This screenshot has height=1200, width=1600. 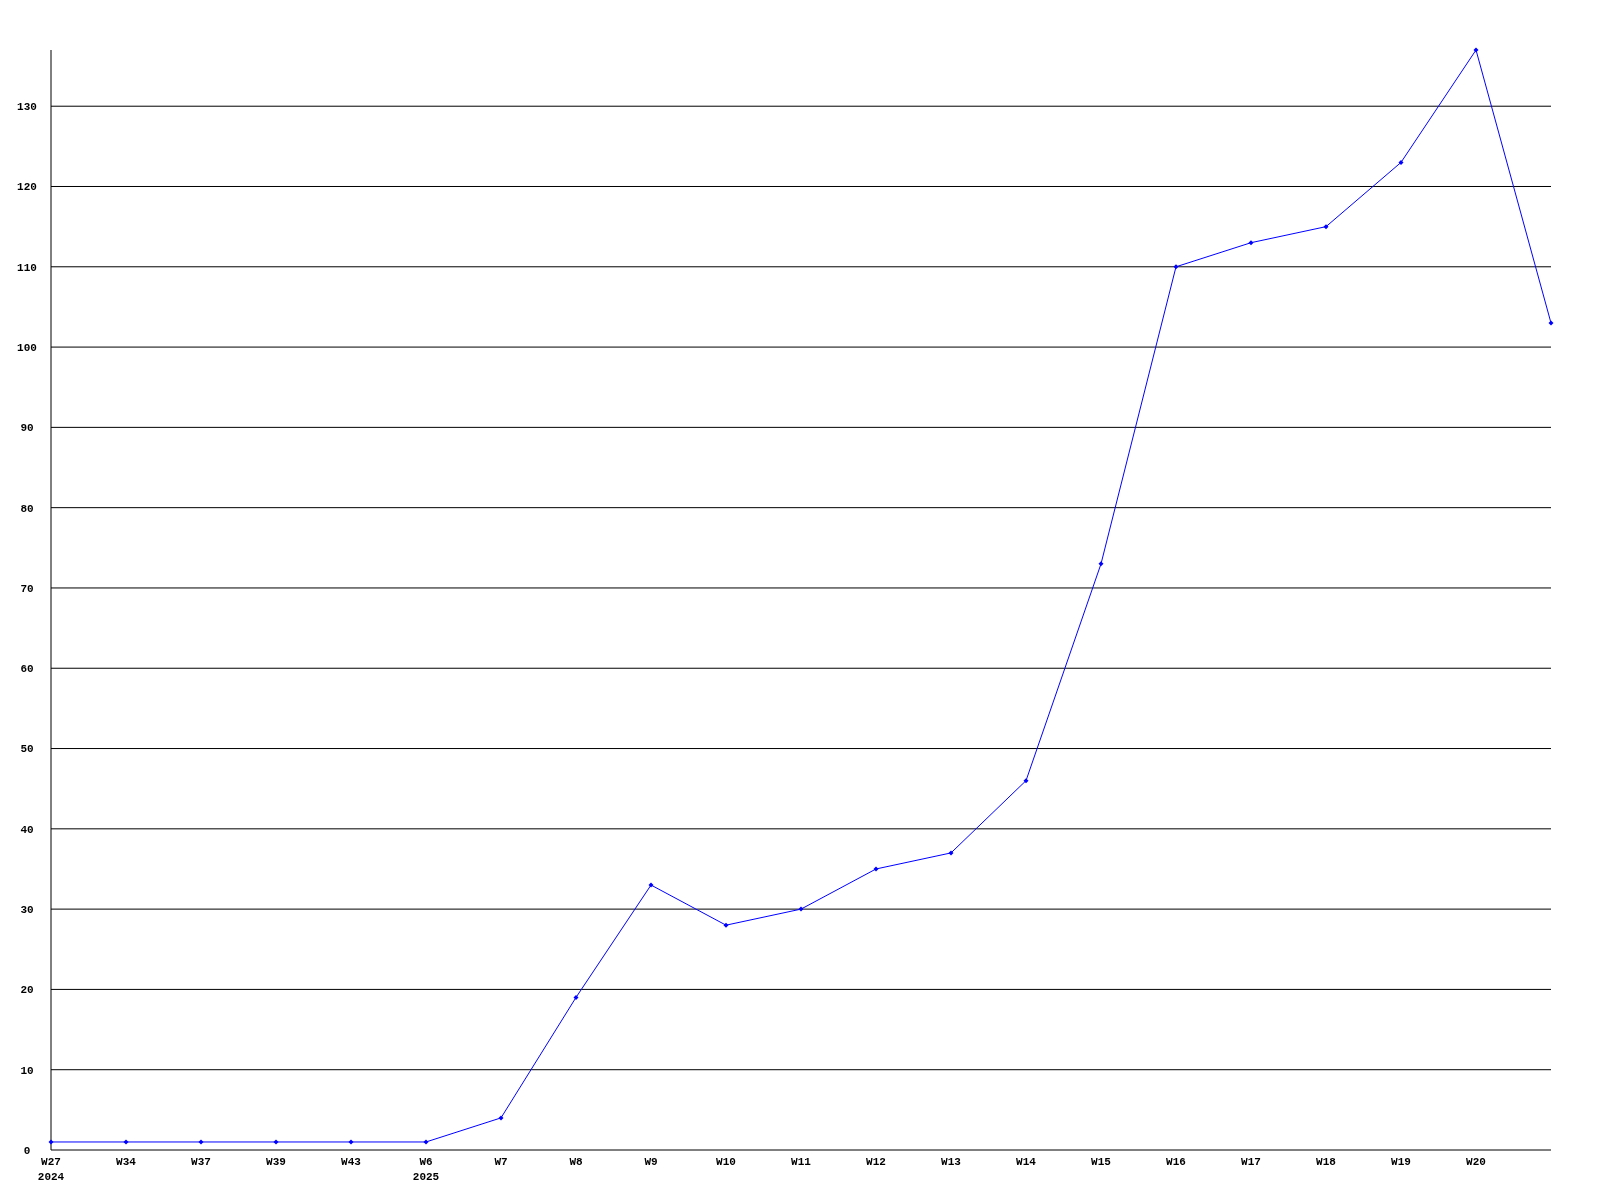 What do you see at coordinates (276, 1162) in the screenshot?
I see `x-tick-label: W39` at bounding box center [276, 1162].